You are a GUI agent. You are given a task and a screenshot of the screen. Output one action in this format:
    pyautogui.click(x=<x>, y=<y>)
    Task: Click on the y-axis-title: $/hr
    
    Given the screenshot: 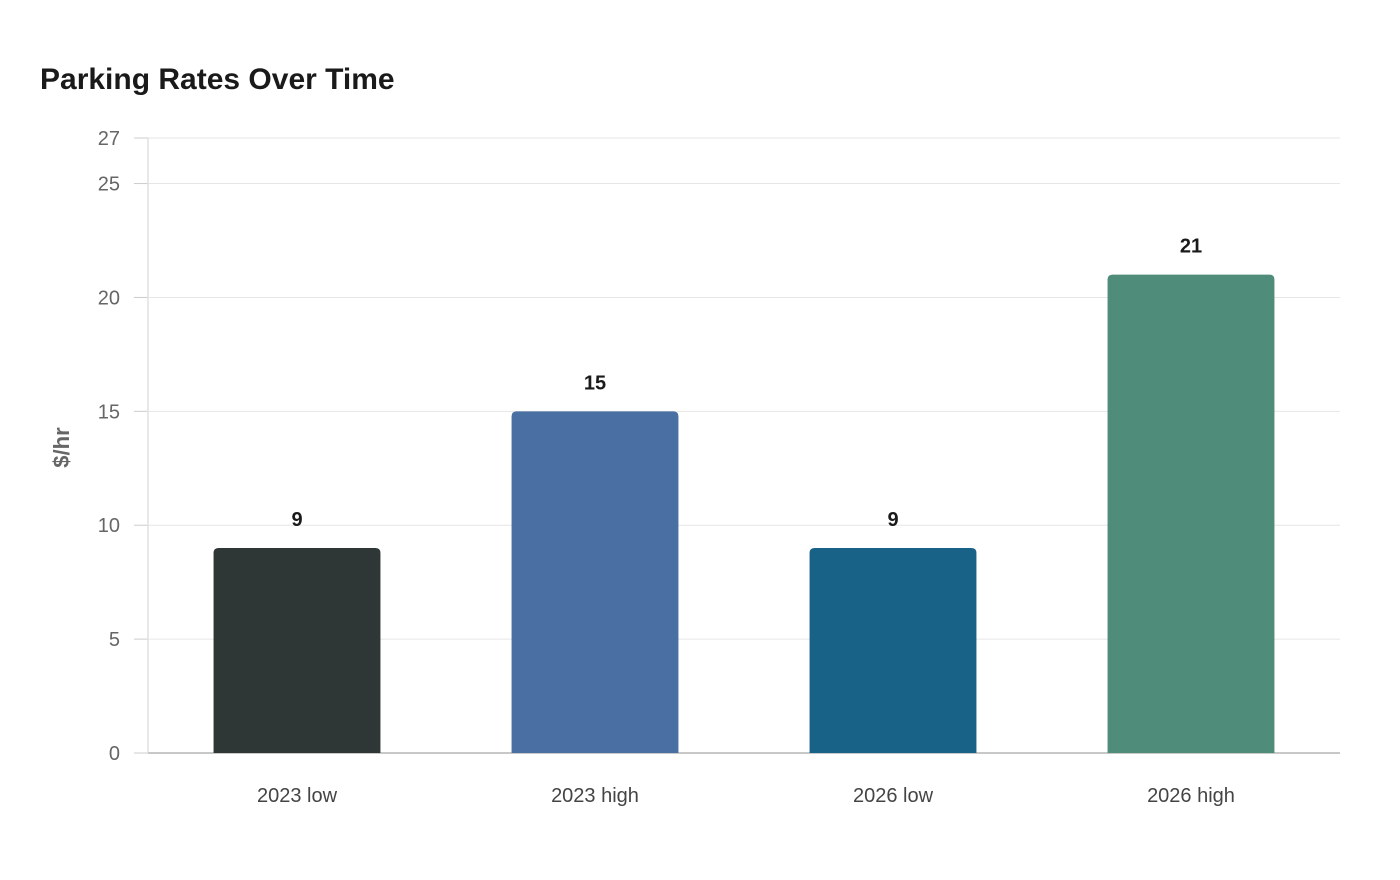 What is the action you would take?
    pyautogui.click(x=61, y=447)
    